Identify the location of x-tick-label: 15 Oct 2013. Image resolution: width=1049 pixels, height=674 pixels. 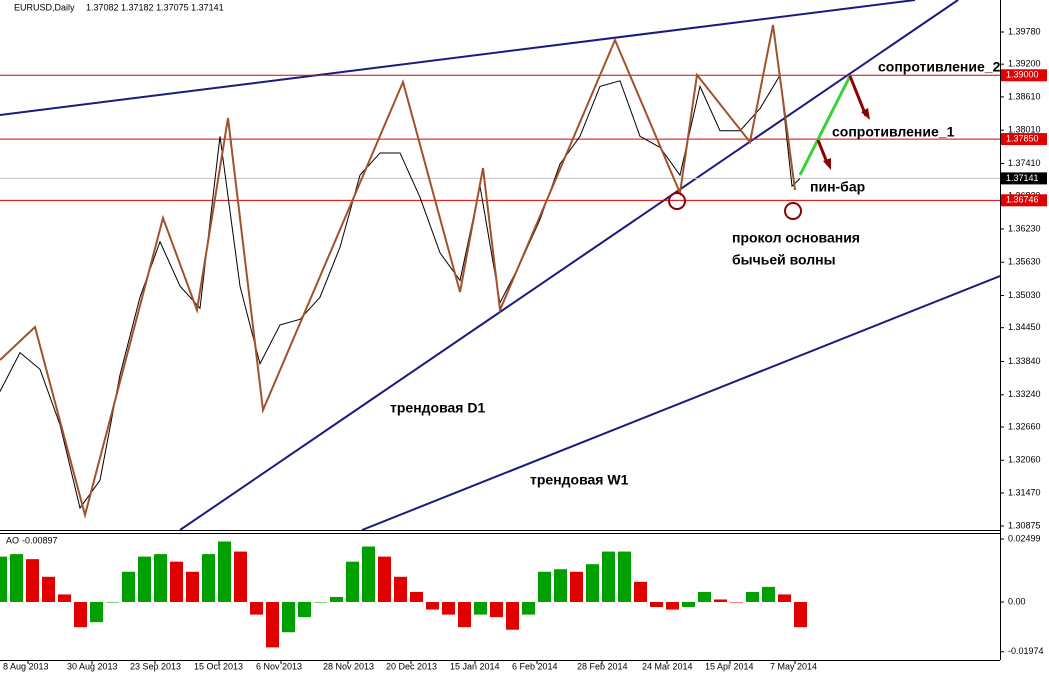
(218, 666).